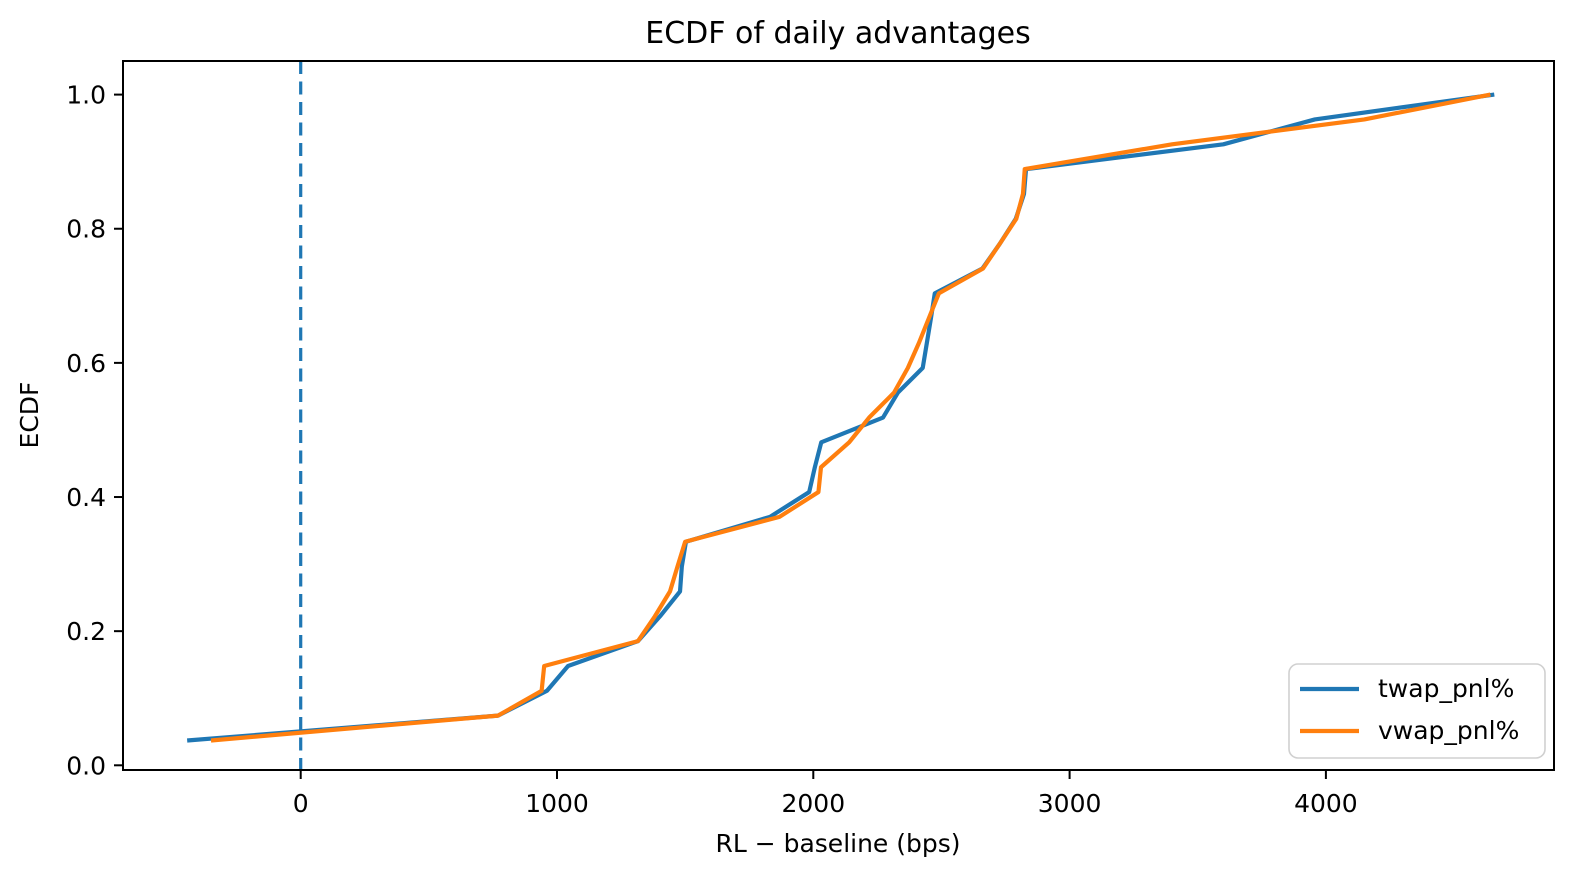 Image resolution: width=1580 pixels, height=880 pixels. I want to click on x-tick-label: 3000, so click(1070, 803).